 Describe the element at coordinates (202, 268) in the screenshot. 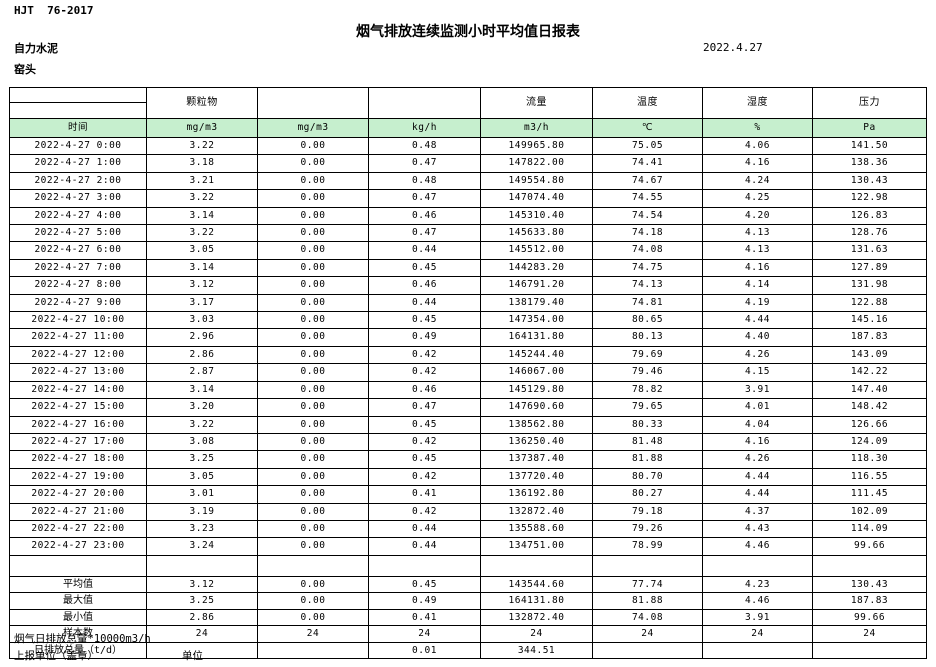

I see `value-cell: 3.14` at that location.